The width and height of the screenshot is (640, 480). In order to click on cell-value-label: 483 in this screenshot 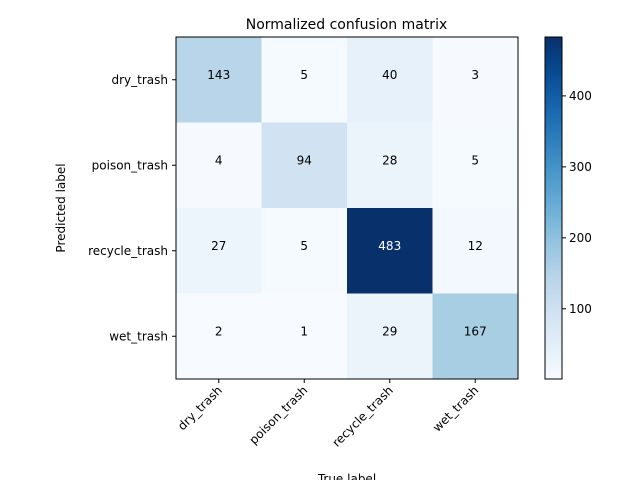, I will do `click(389, 246)`.